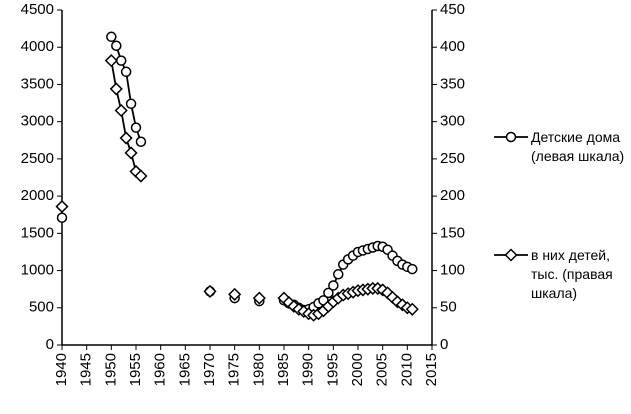 The width and height of the screenshot is (631, 414). What do you see at coordinates (234, 369) in the screenshot?
I see `x-tick-label: 1975` at bounding box center [234, 369].